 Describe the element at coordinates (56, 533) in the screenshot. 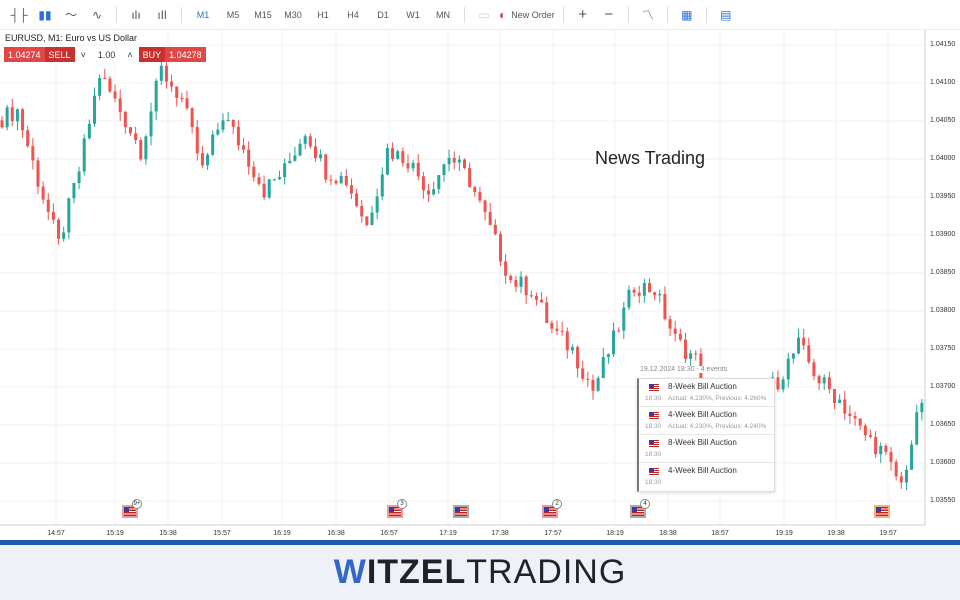

I see `time-tick-label: 14:57` at that location.